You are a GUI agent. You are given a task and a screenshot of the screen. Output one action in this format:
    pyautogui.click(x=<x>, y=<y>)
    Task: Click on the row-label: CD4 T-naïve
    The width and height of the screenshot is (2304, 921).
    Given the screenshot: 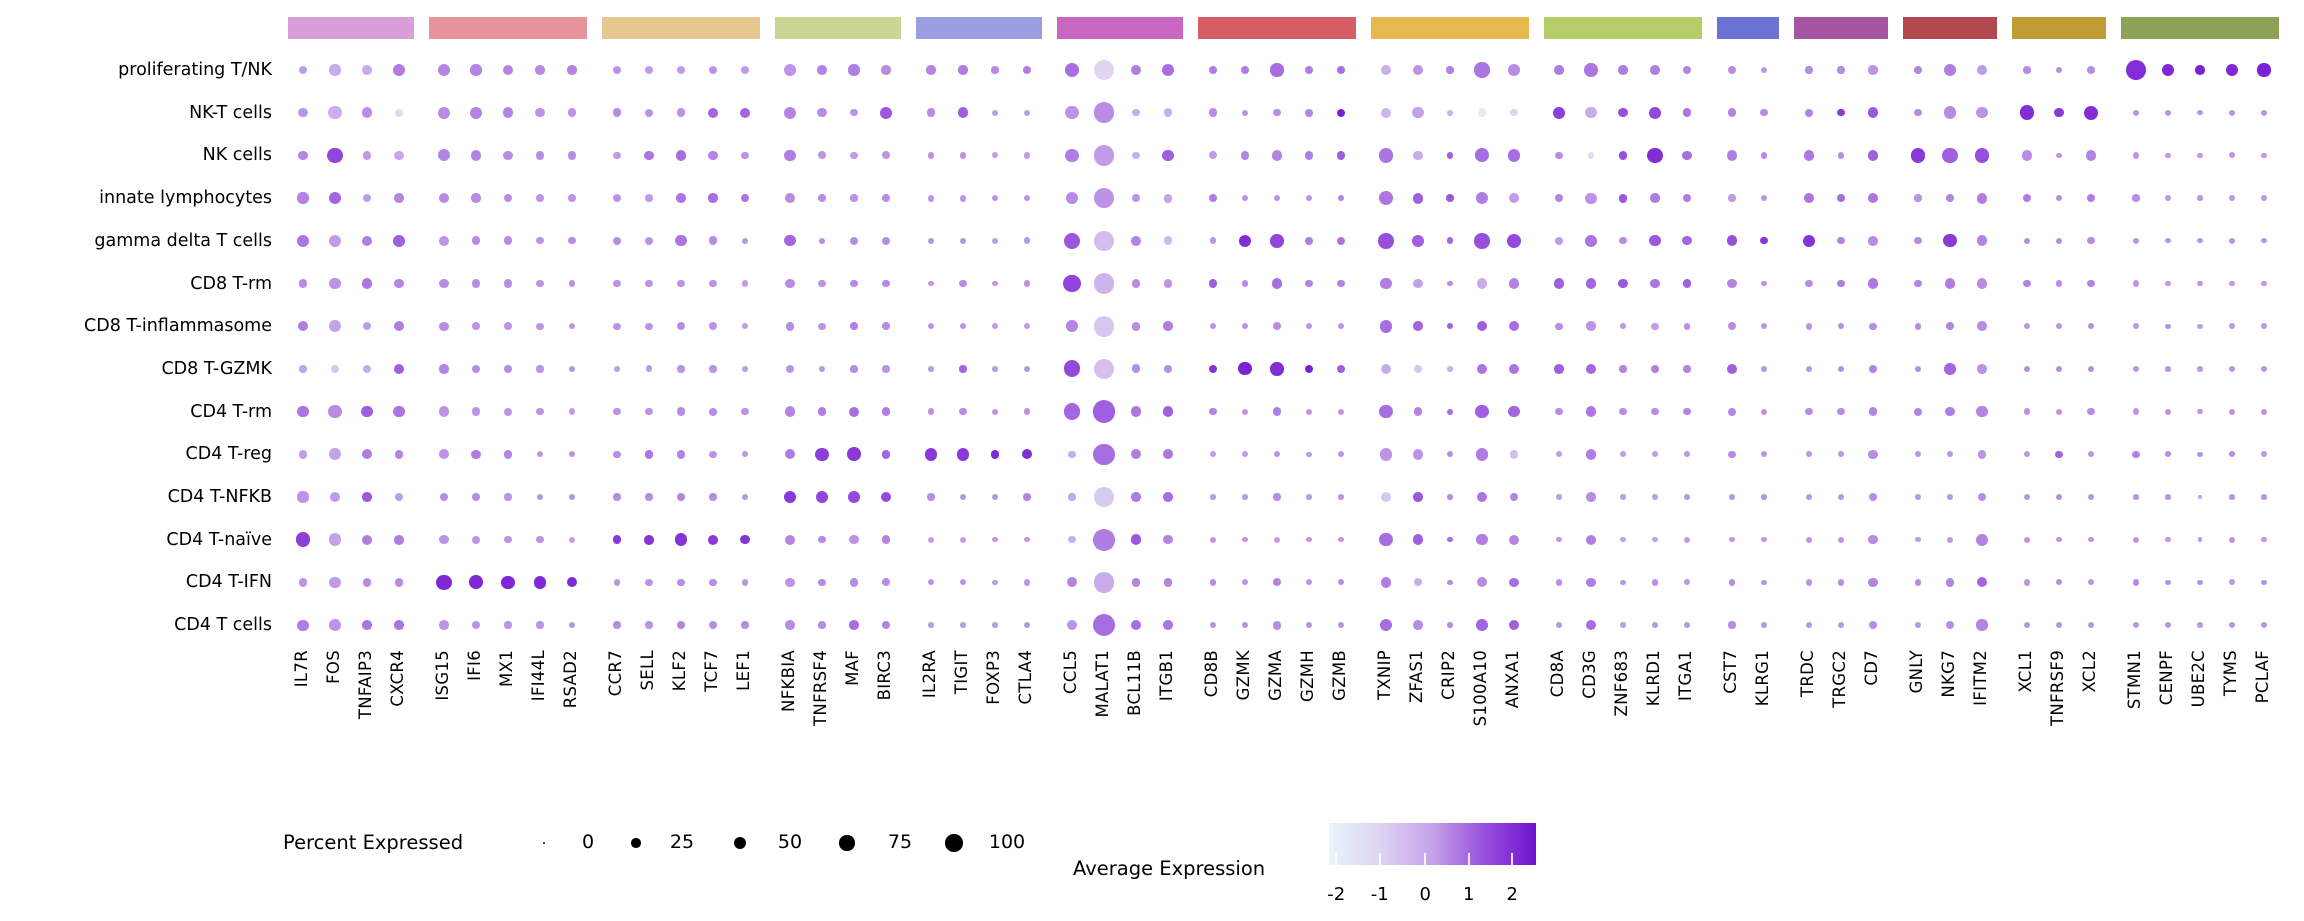 What is the action you would take?
    pyautogui.click(x=219, y=539)
    